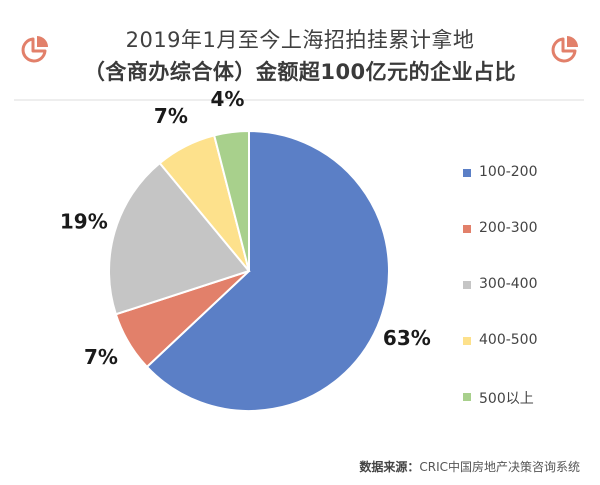  I want to click on legend-item: 200-300, so click(528, 230).